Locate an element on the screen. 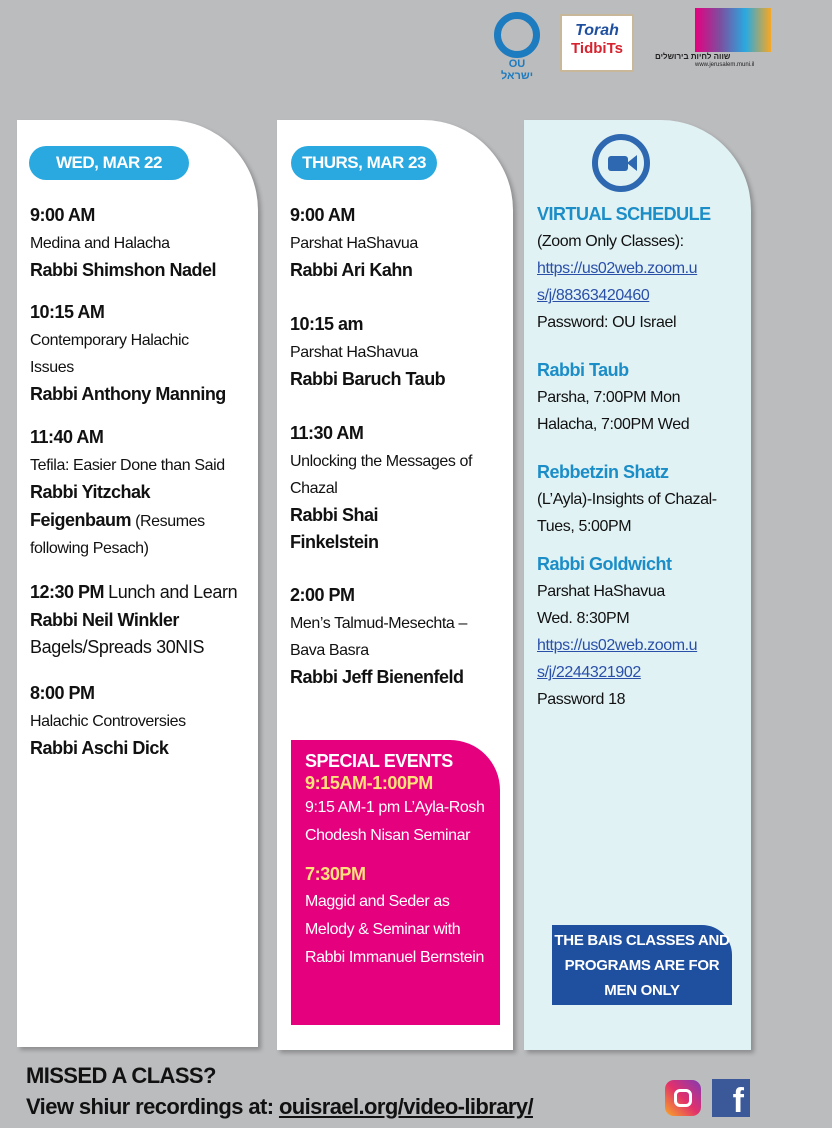 The image size is (832, 1128). instagram-icon is located at coordinates (683, 1098).